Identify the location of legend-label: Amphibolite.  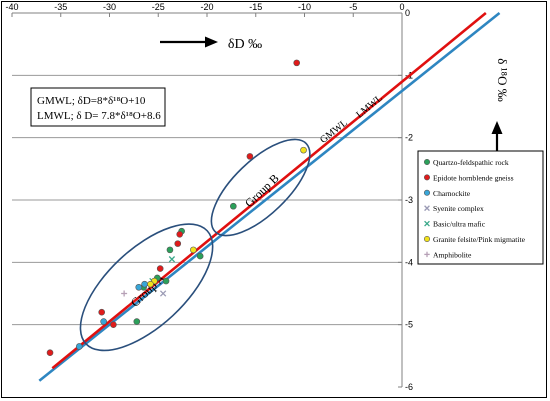
(452, 254).